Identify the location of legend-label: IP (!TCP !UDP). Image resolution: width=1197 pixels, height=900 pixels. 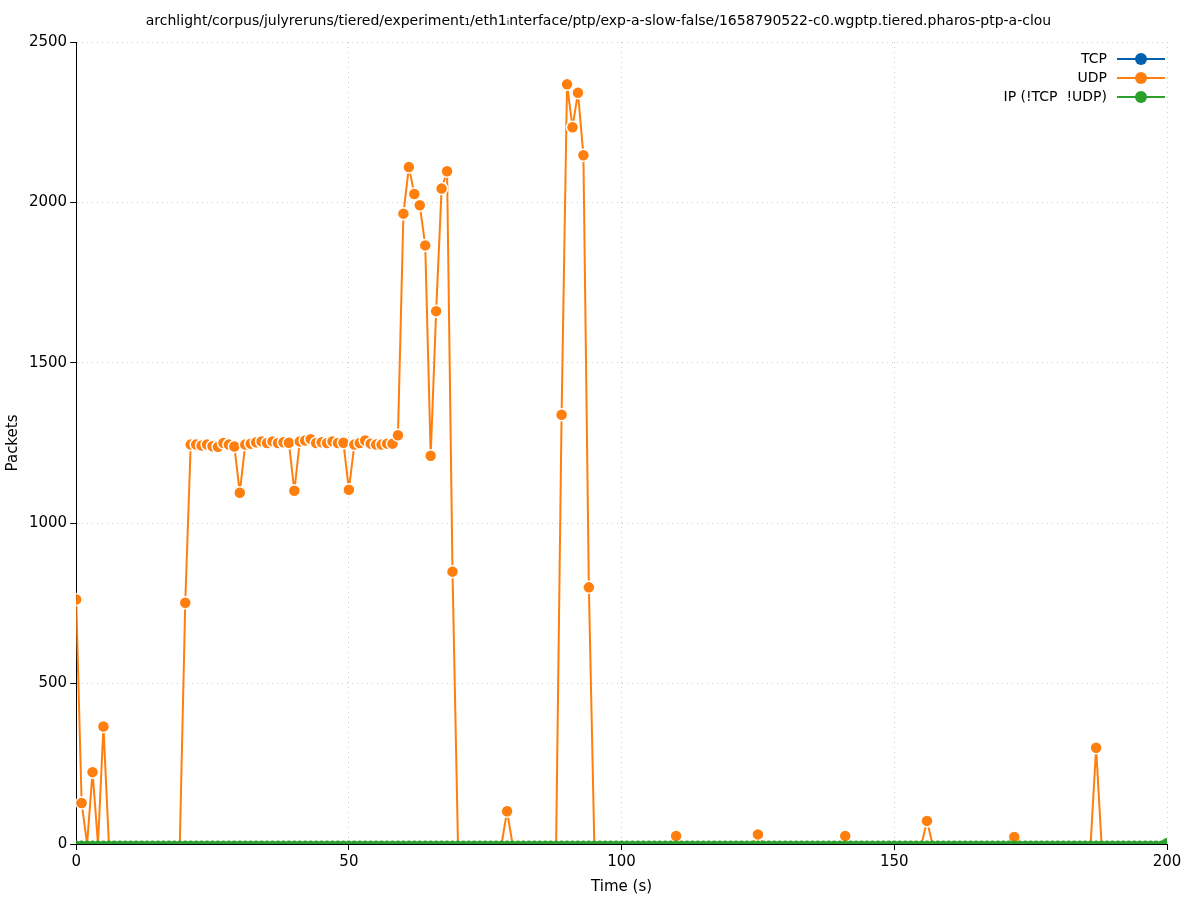
(1055, 95).